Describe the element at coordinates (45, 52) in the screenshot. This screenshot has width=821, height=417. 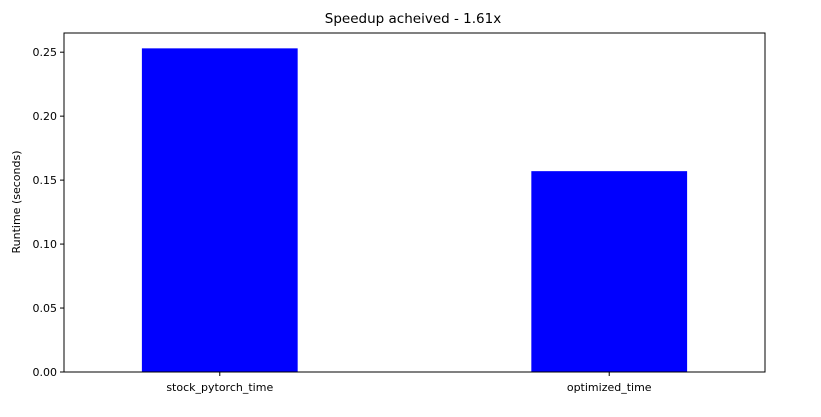
I see `y-tick-label: 0.25` at that location.